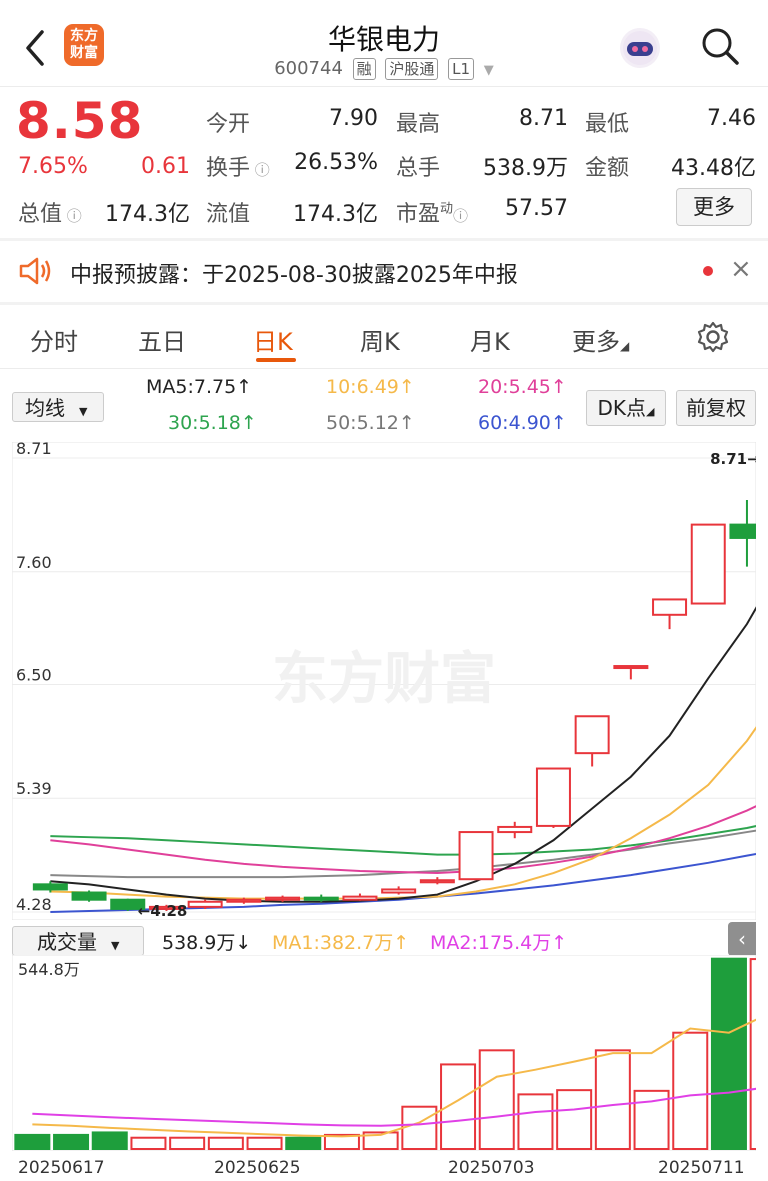  I want to click on chevron-down-icon: ▼, so click(488, 70).